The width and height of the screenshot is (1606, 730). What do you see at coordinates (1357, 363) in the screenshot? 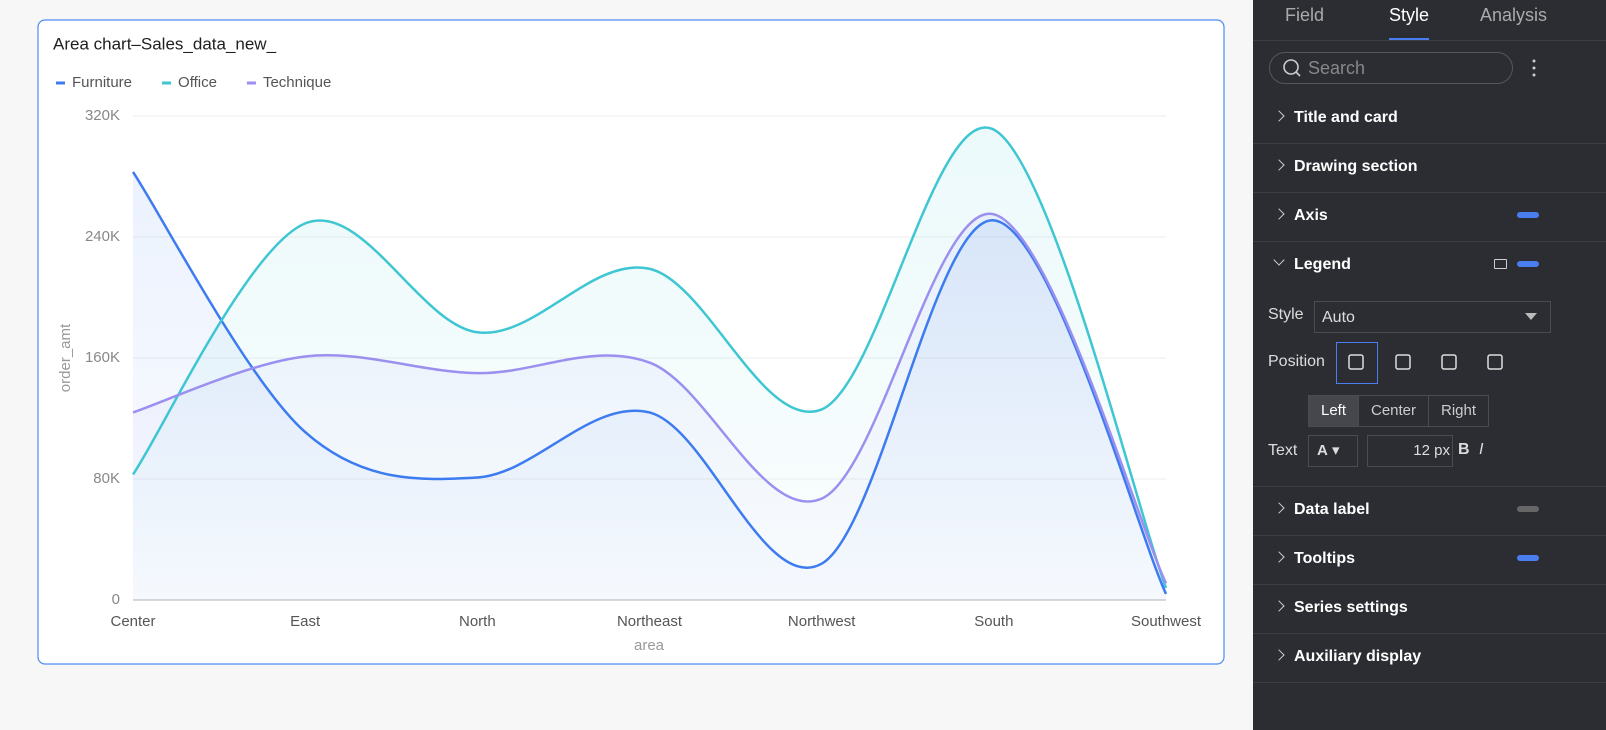
I see `position-top-left` at bounding box center [1357, 363].